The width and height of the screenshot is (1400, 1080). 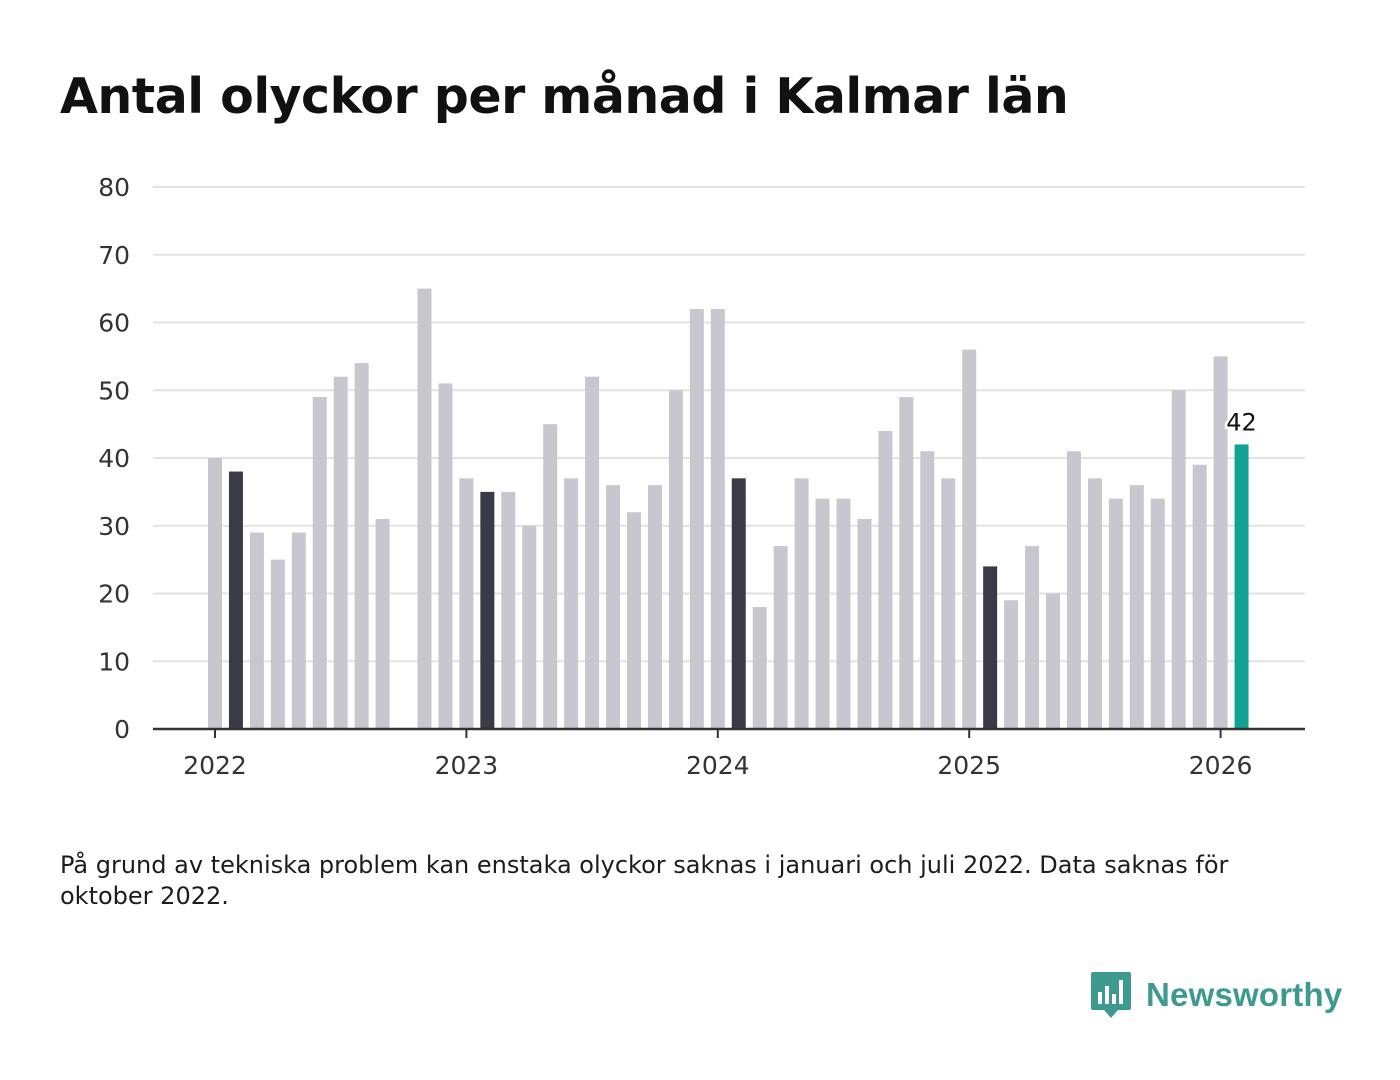 What do you see at coordinates (114, 458) in the screenshot?
I see `y-tick-label: 40` at bounding box center [114, 458].